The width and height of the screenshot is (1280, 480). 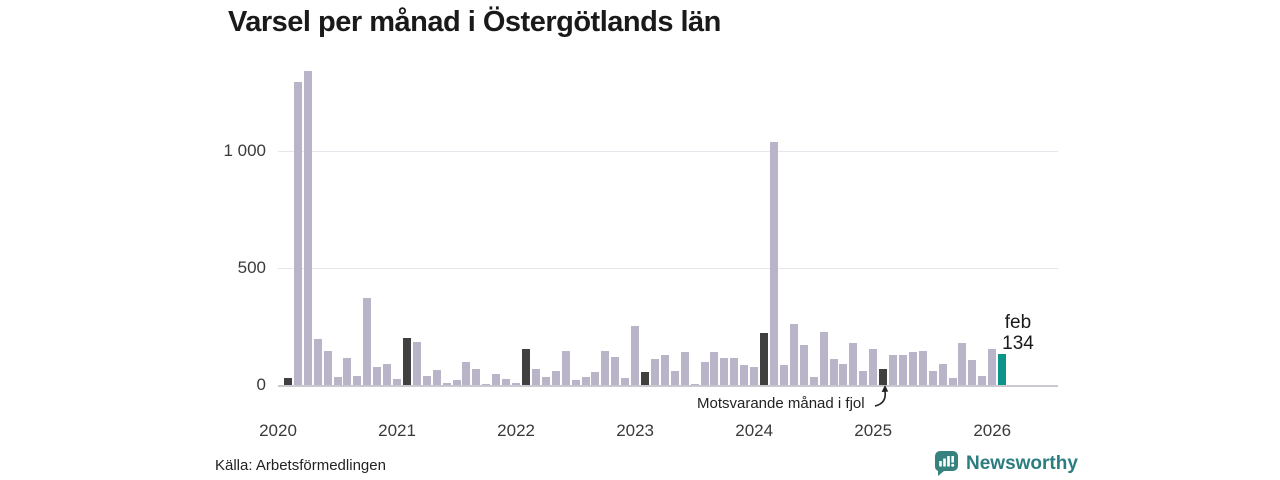 I want to click on brand-name: Newsworthy, so click(x=1022, y=463).